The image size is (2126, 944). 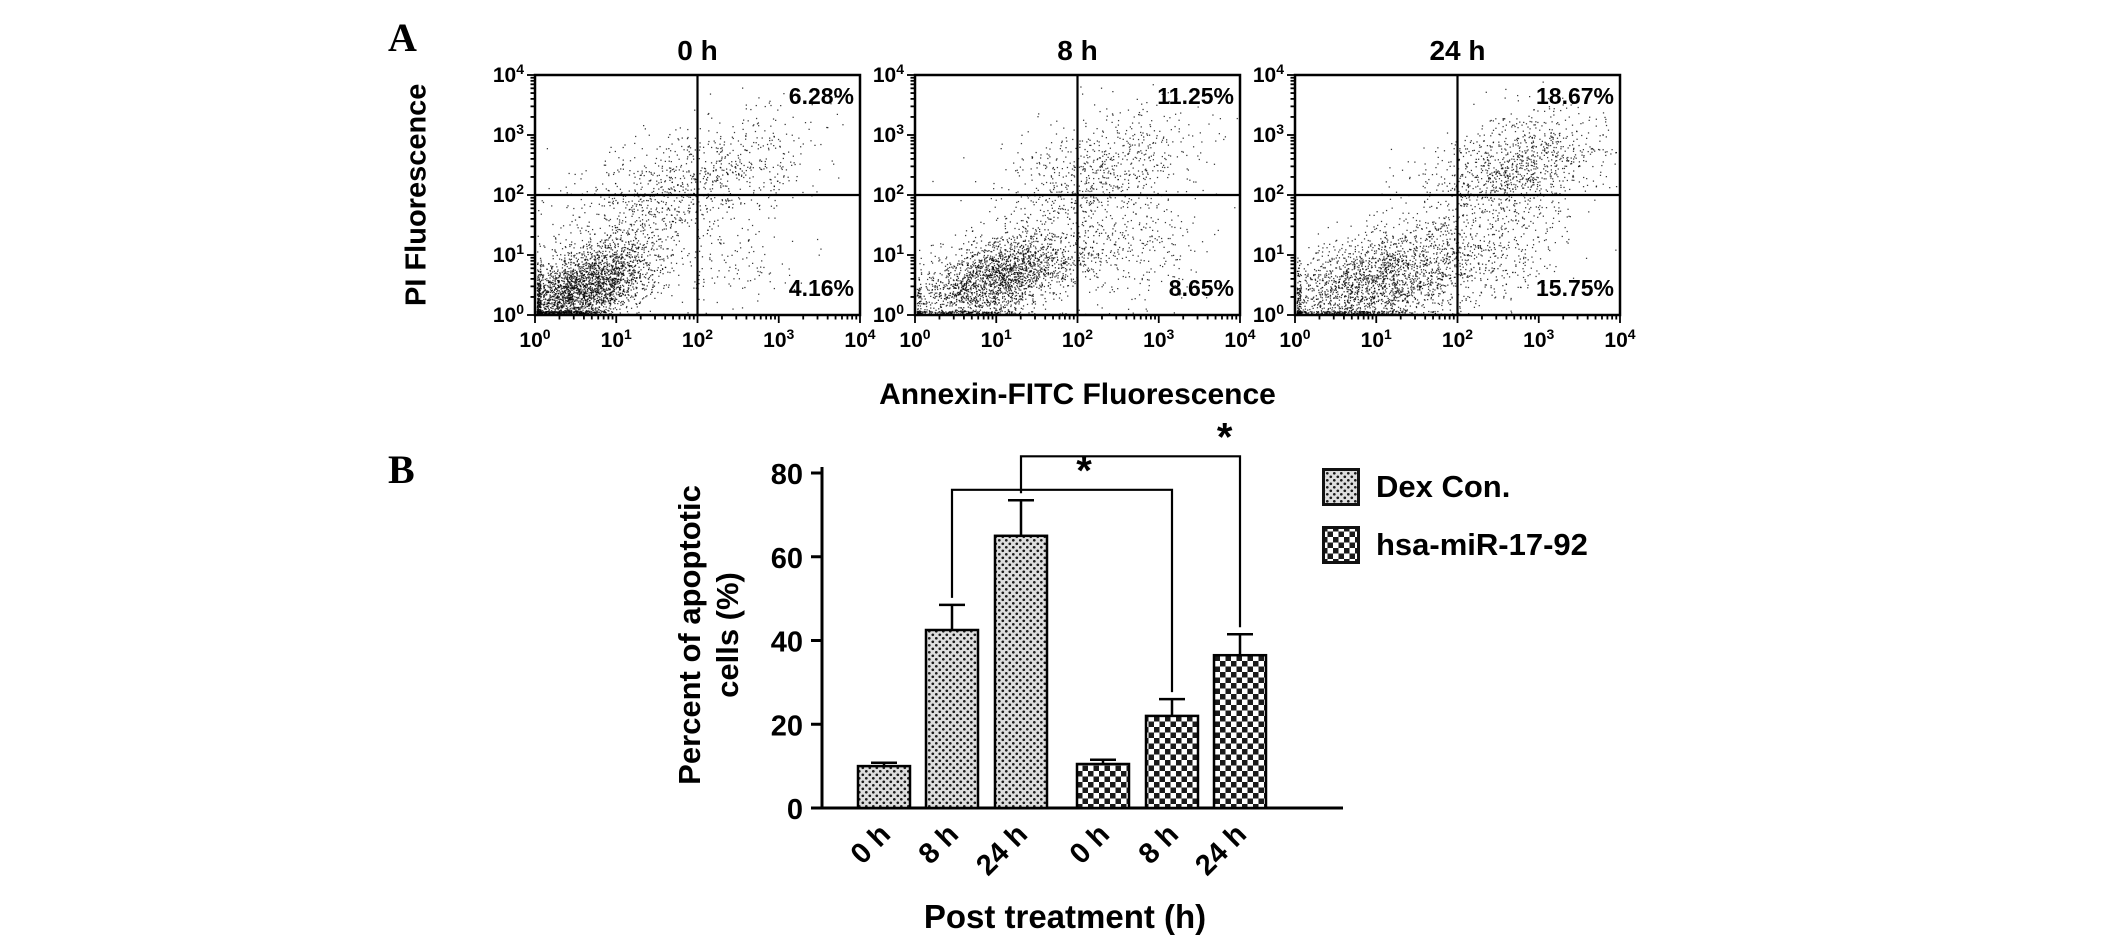 What do you see at coordinates (1201, 288) in the screenshot?
I see `lower-right-quadrant-pct: 8.65%` at bounding box center [1201, 288].